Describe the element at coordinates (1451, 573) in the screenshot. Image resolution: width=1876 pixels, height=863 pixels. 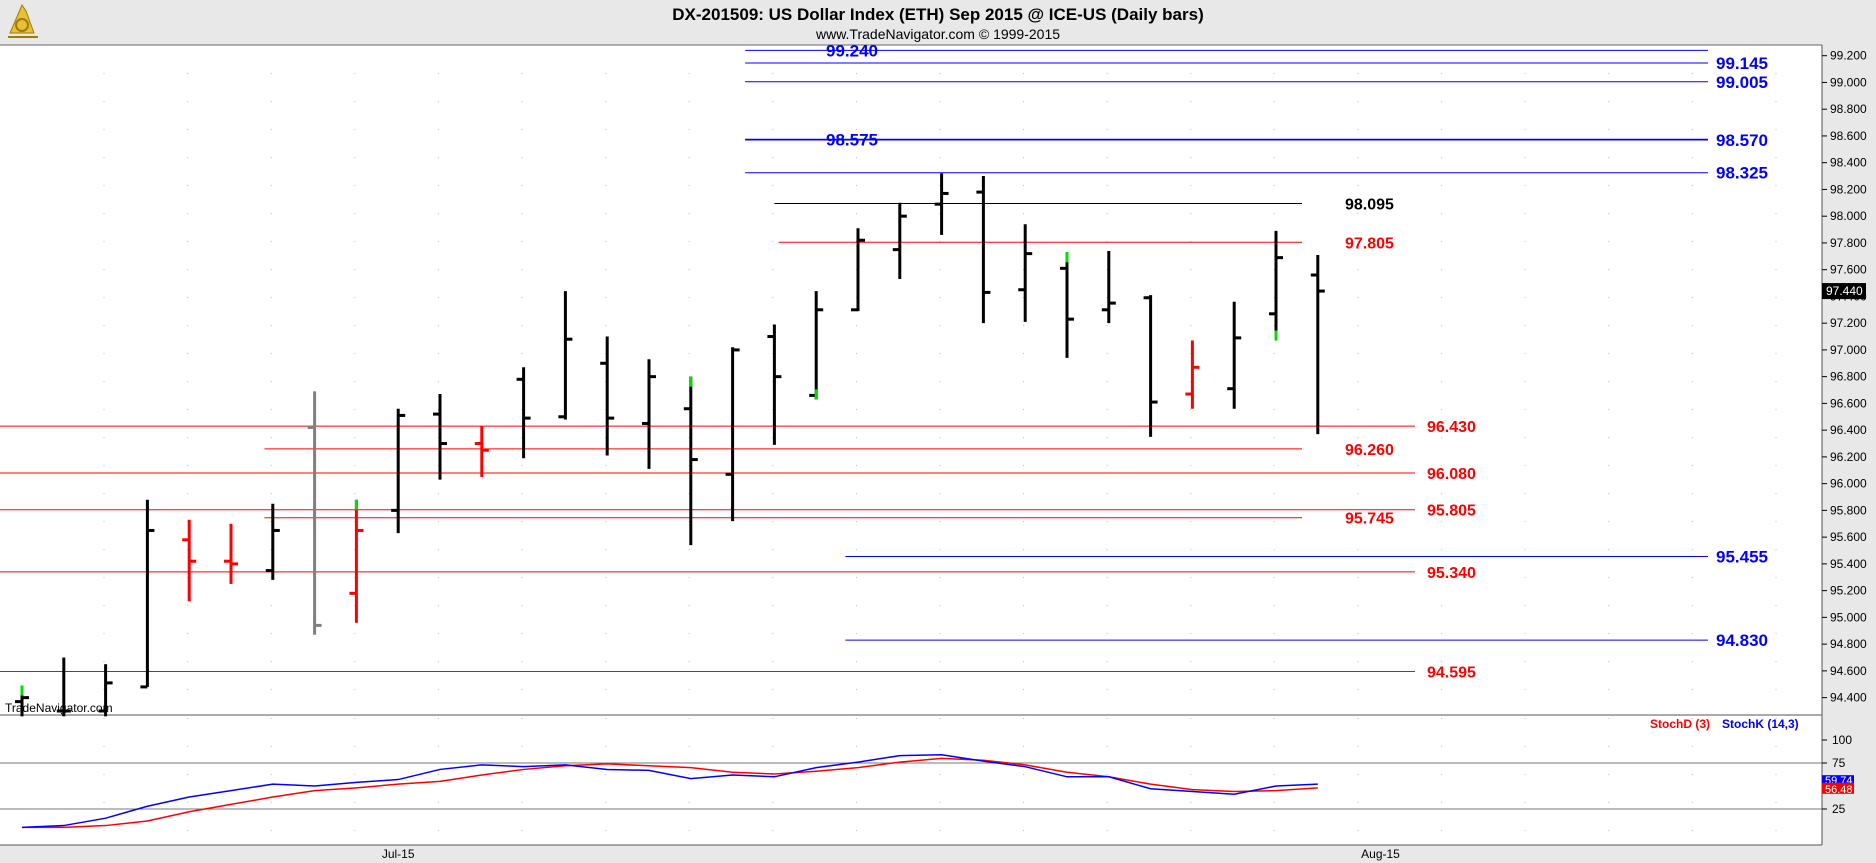
I see `level-label: 95.340` at that location.